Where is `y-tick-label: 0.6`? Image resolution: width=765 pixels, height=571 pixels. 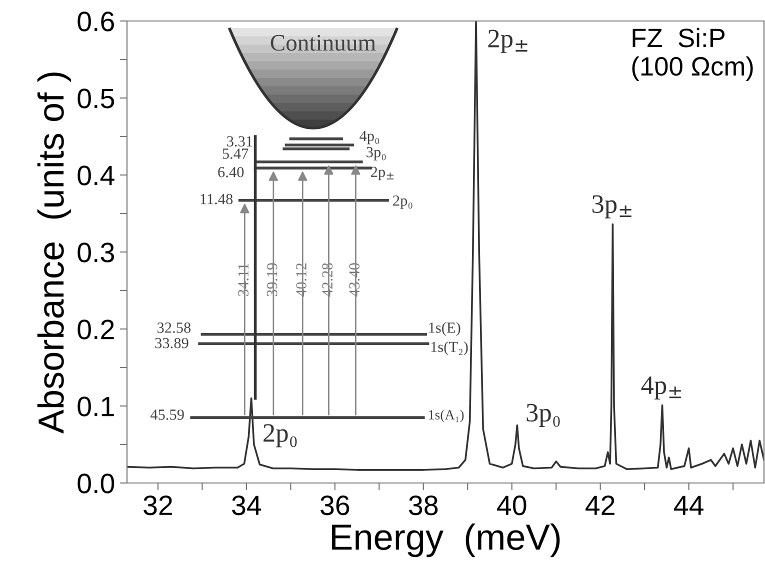
y-tick-label: 0.6 is located at coordinates (96, 22).